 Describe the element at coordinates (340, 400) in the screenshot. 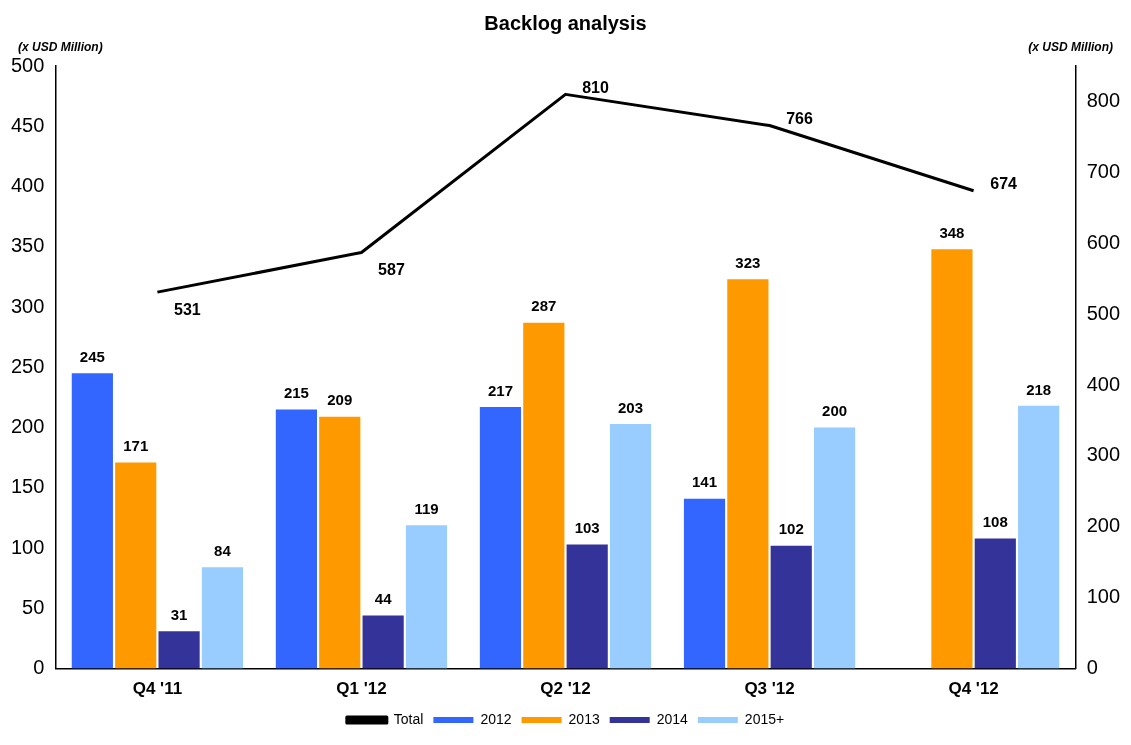

I see `data-label: 209` at that location.